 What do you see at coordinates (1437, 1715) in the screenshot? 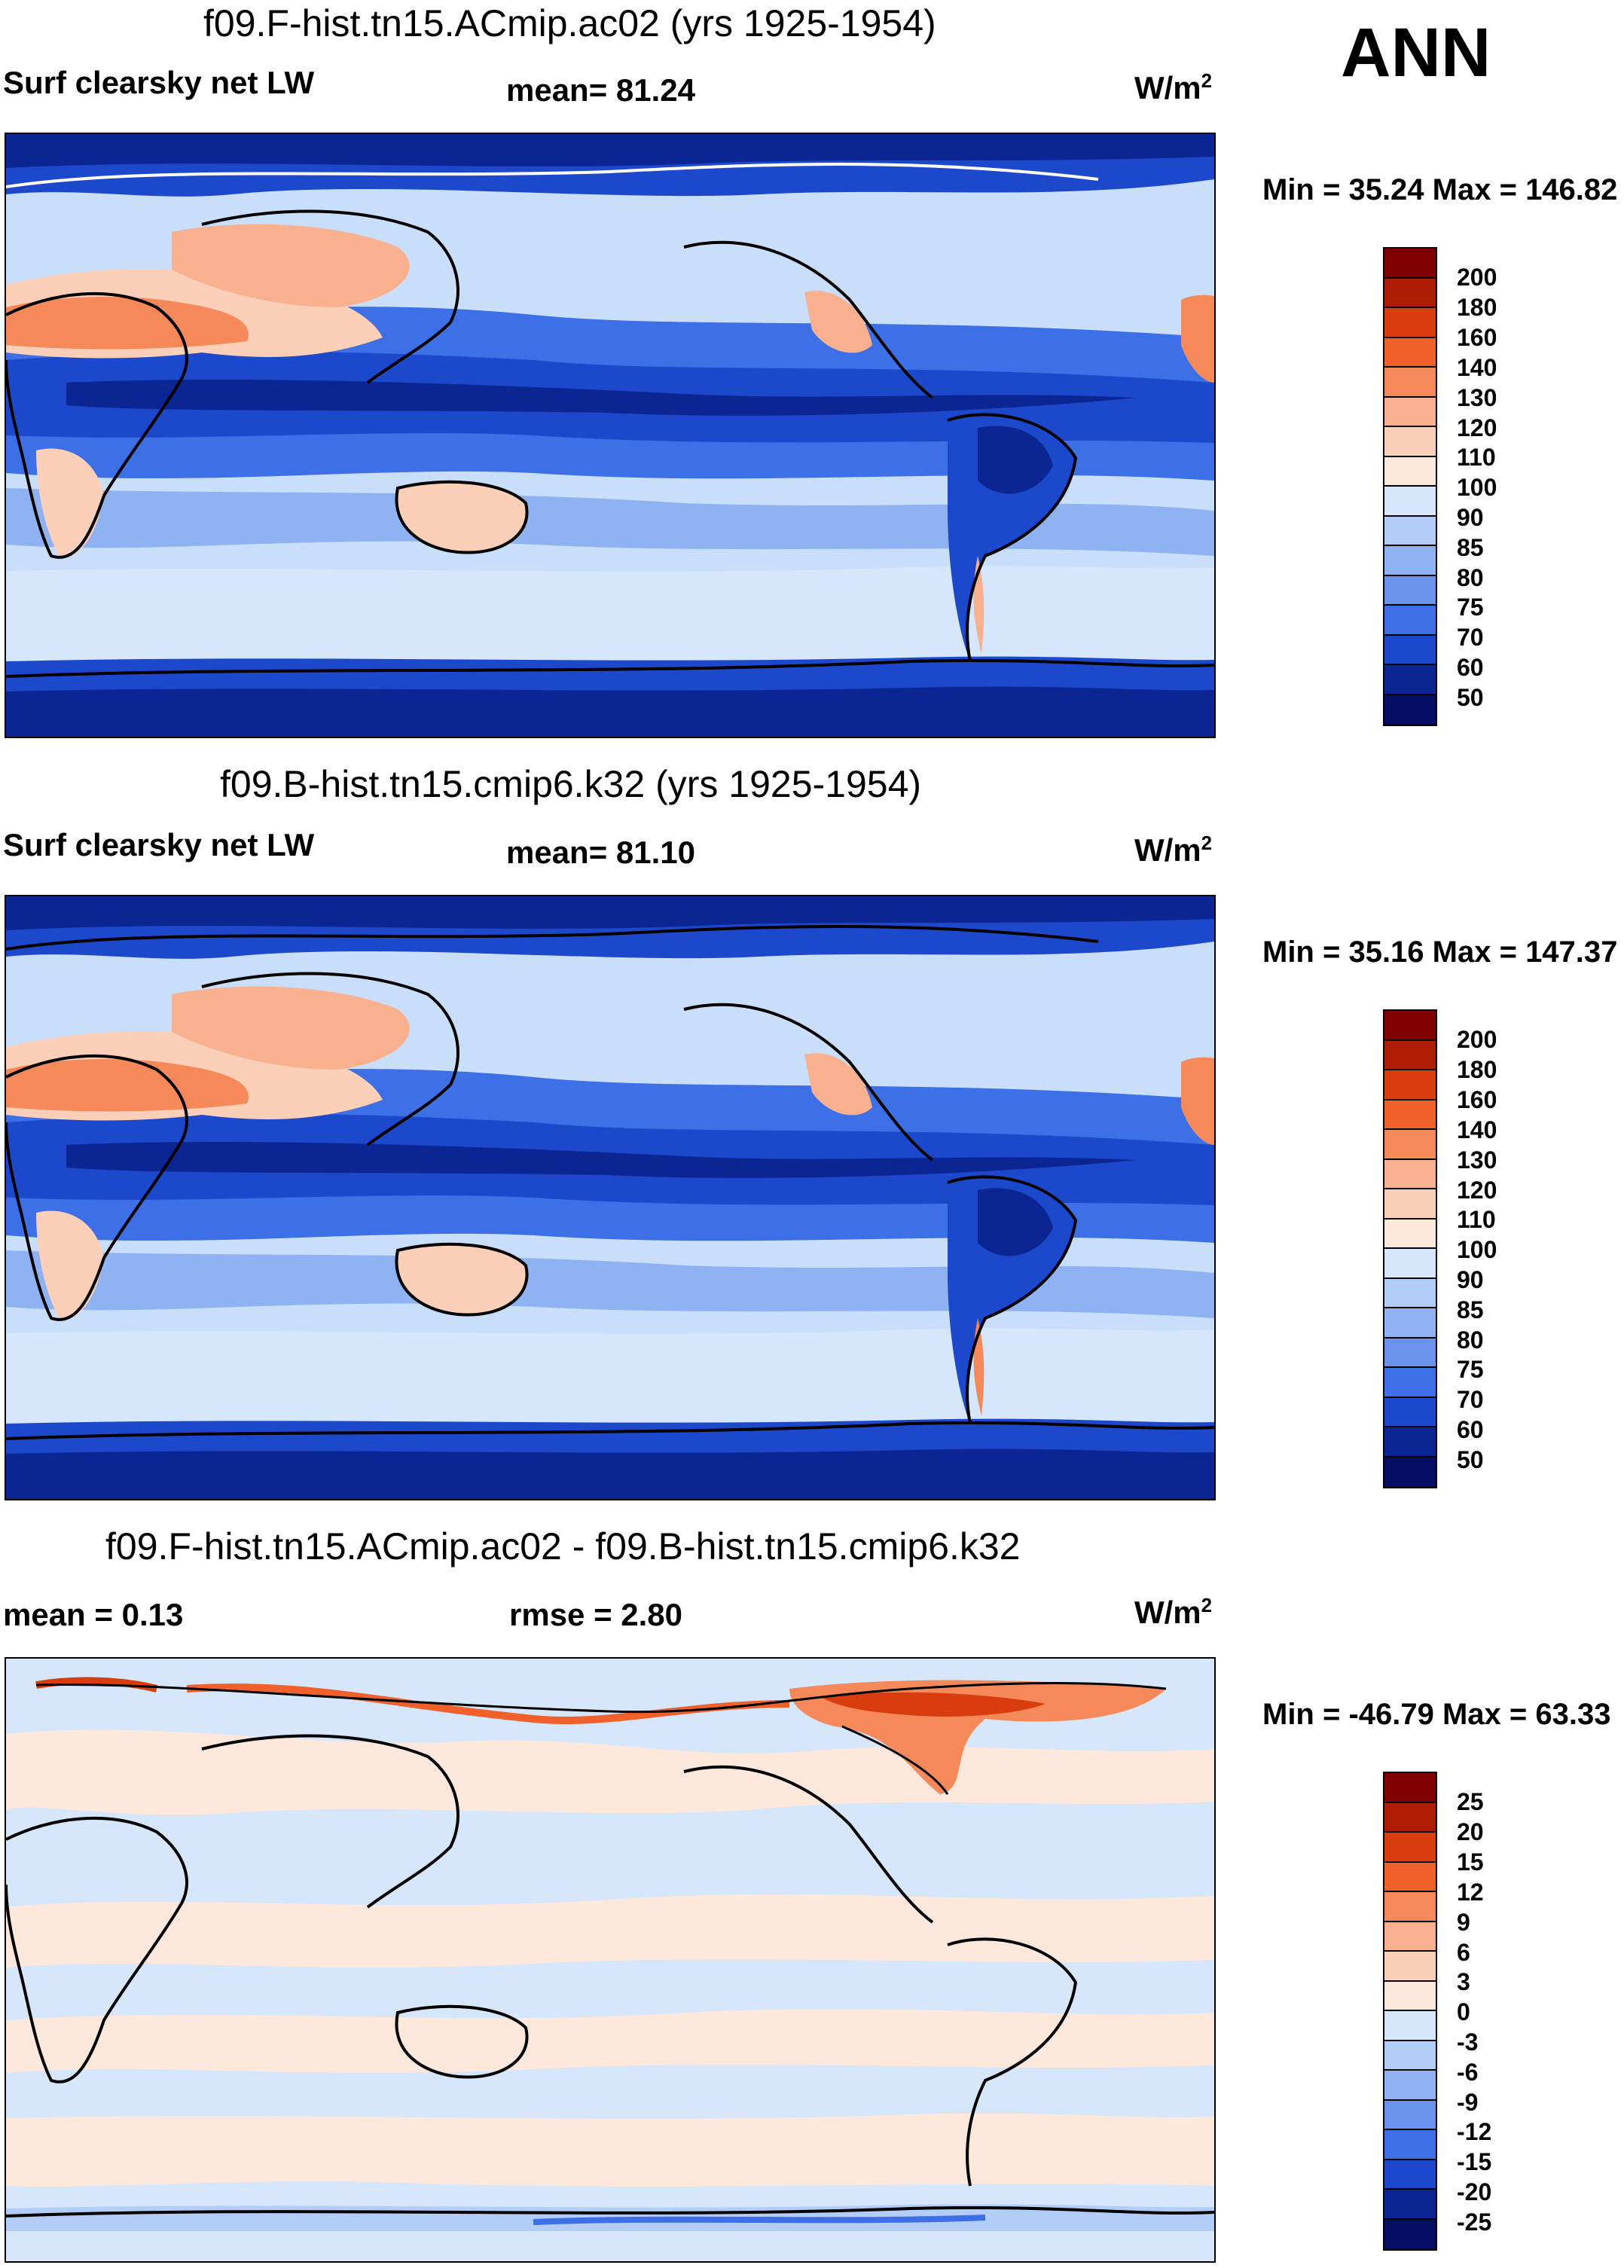
I see `panel3-minmax: Min = -46.79 Max = 63.33` at bounding box center [1437, 1715].